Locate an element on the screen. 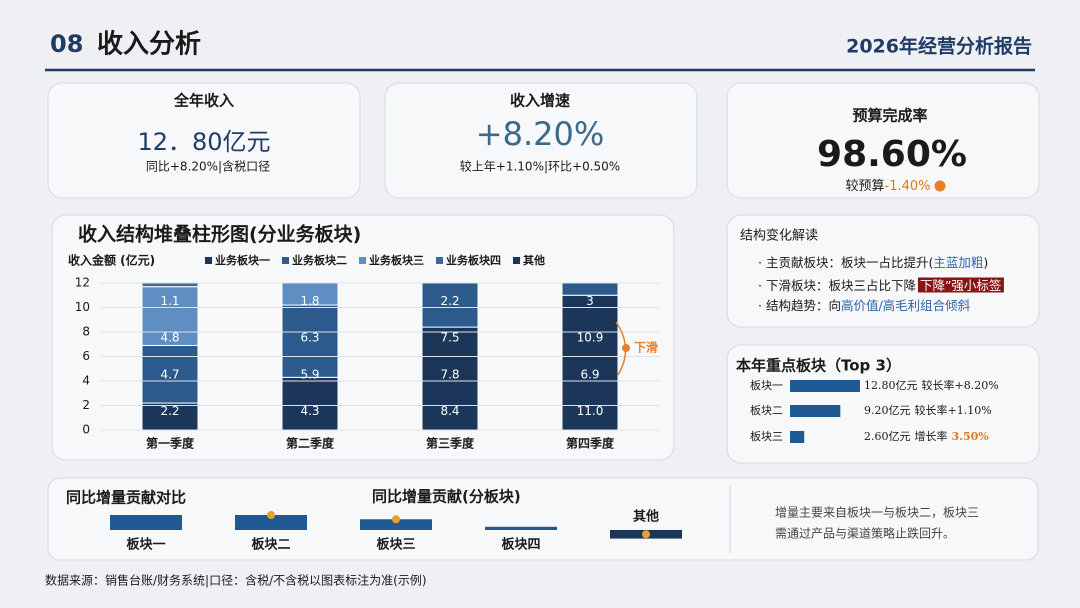 This screenshot has width=1080, height=608. y-tick-label: 6 is located at coordinates (86, 356).